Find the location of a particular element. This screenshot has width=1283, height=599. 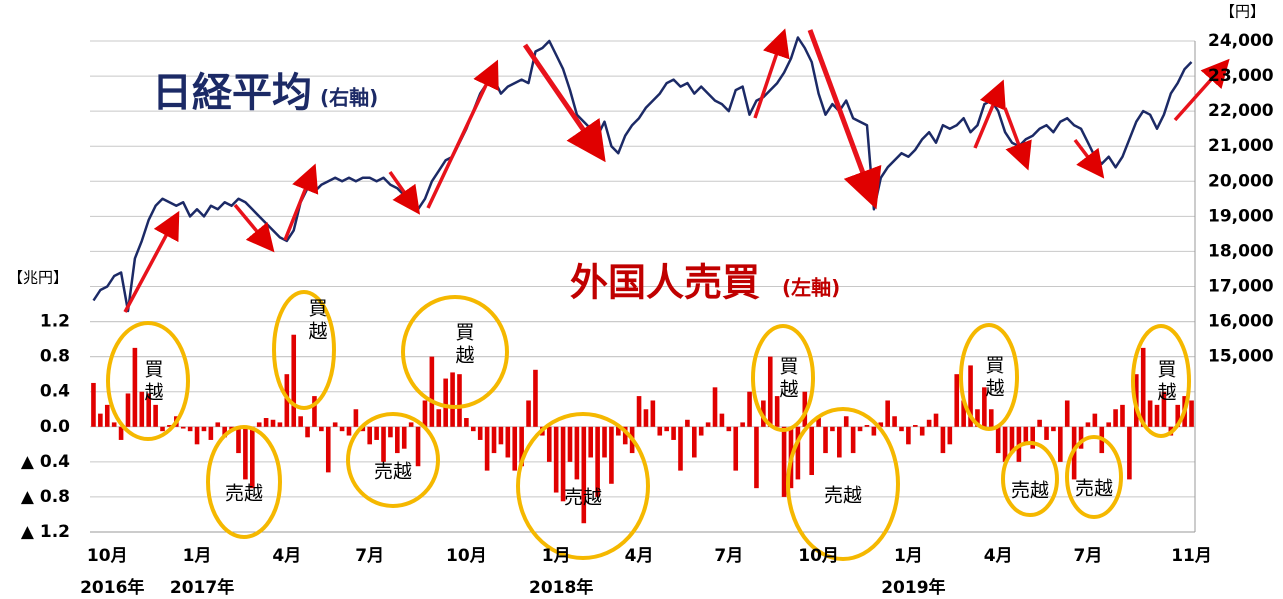

y-tick-label: ▲ 0.8 is located at coordinates (45, 497).